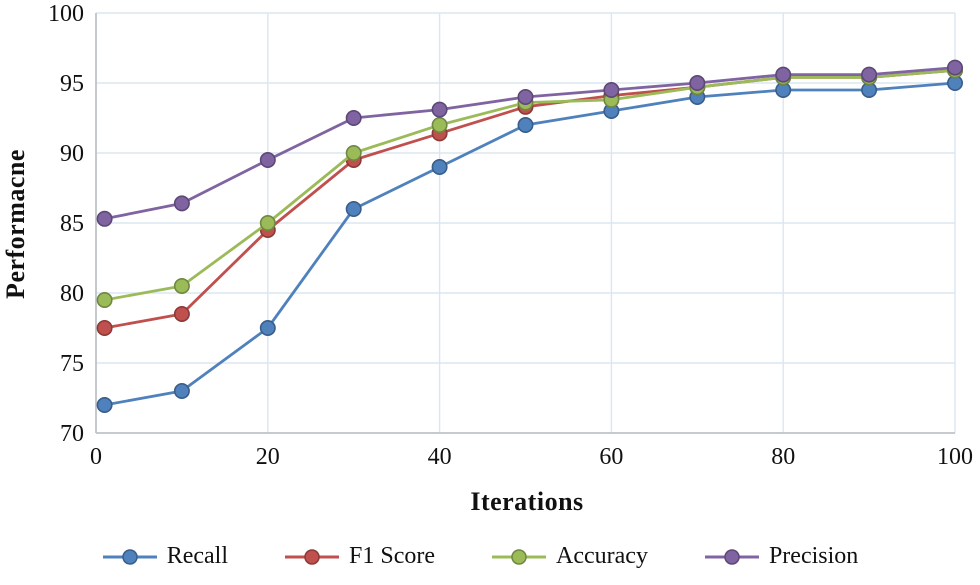 The image size is (980, 585). What do you see at coordinates (527, 501) in the screenshot?
I see `x-axis-title: Iterations` at bounding box center [527, 501].